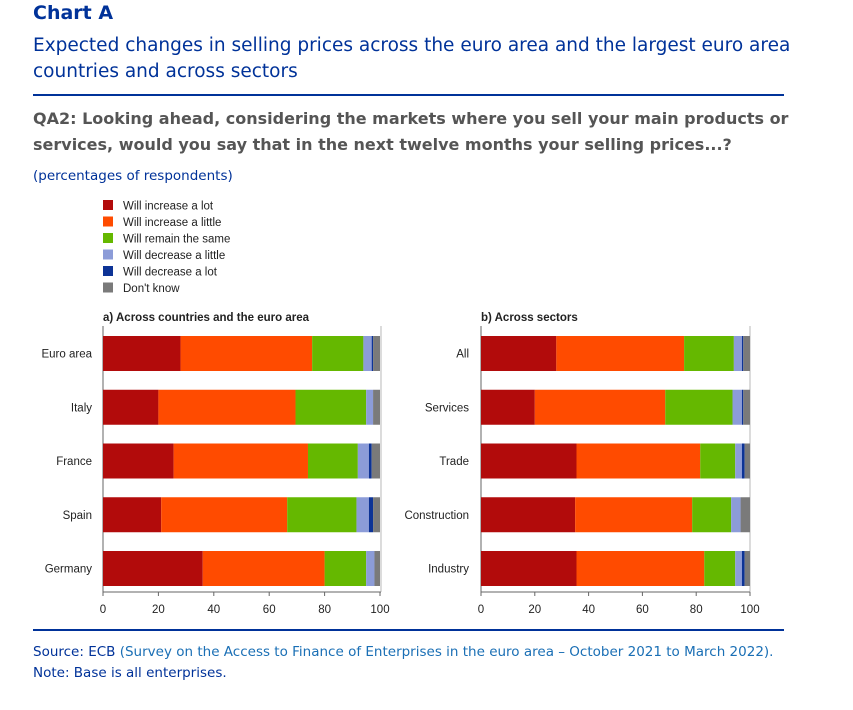  Describe the element at coordinates (332, 461) in the screenshot. I see `panel-a-bar-france-will-remain-the-same` at that location.